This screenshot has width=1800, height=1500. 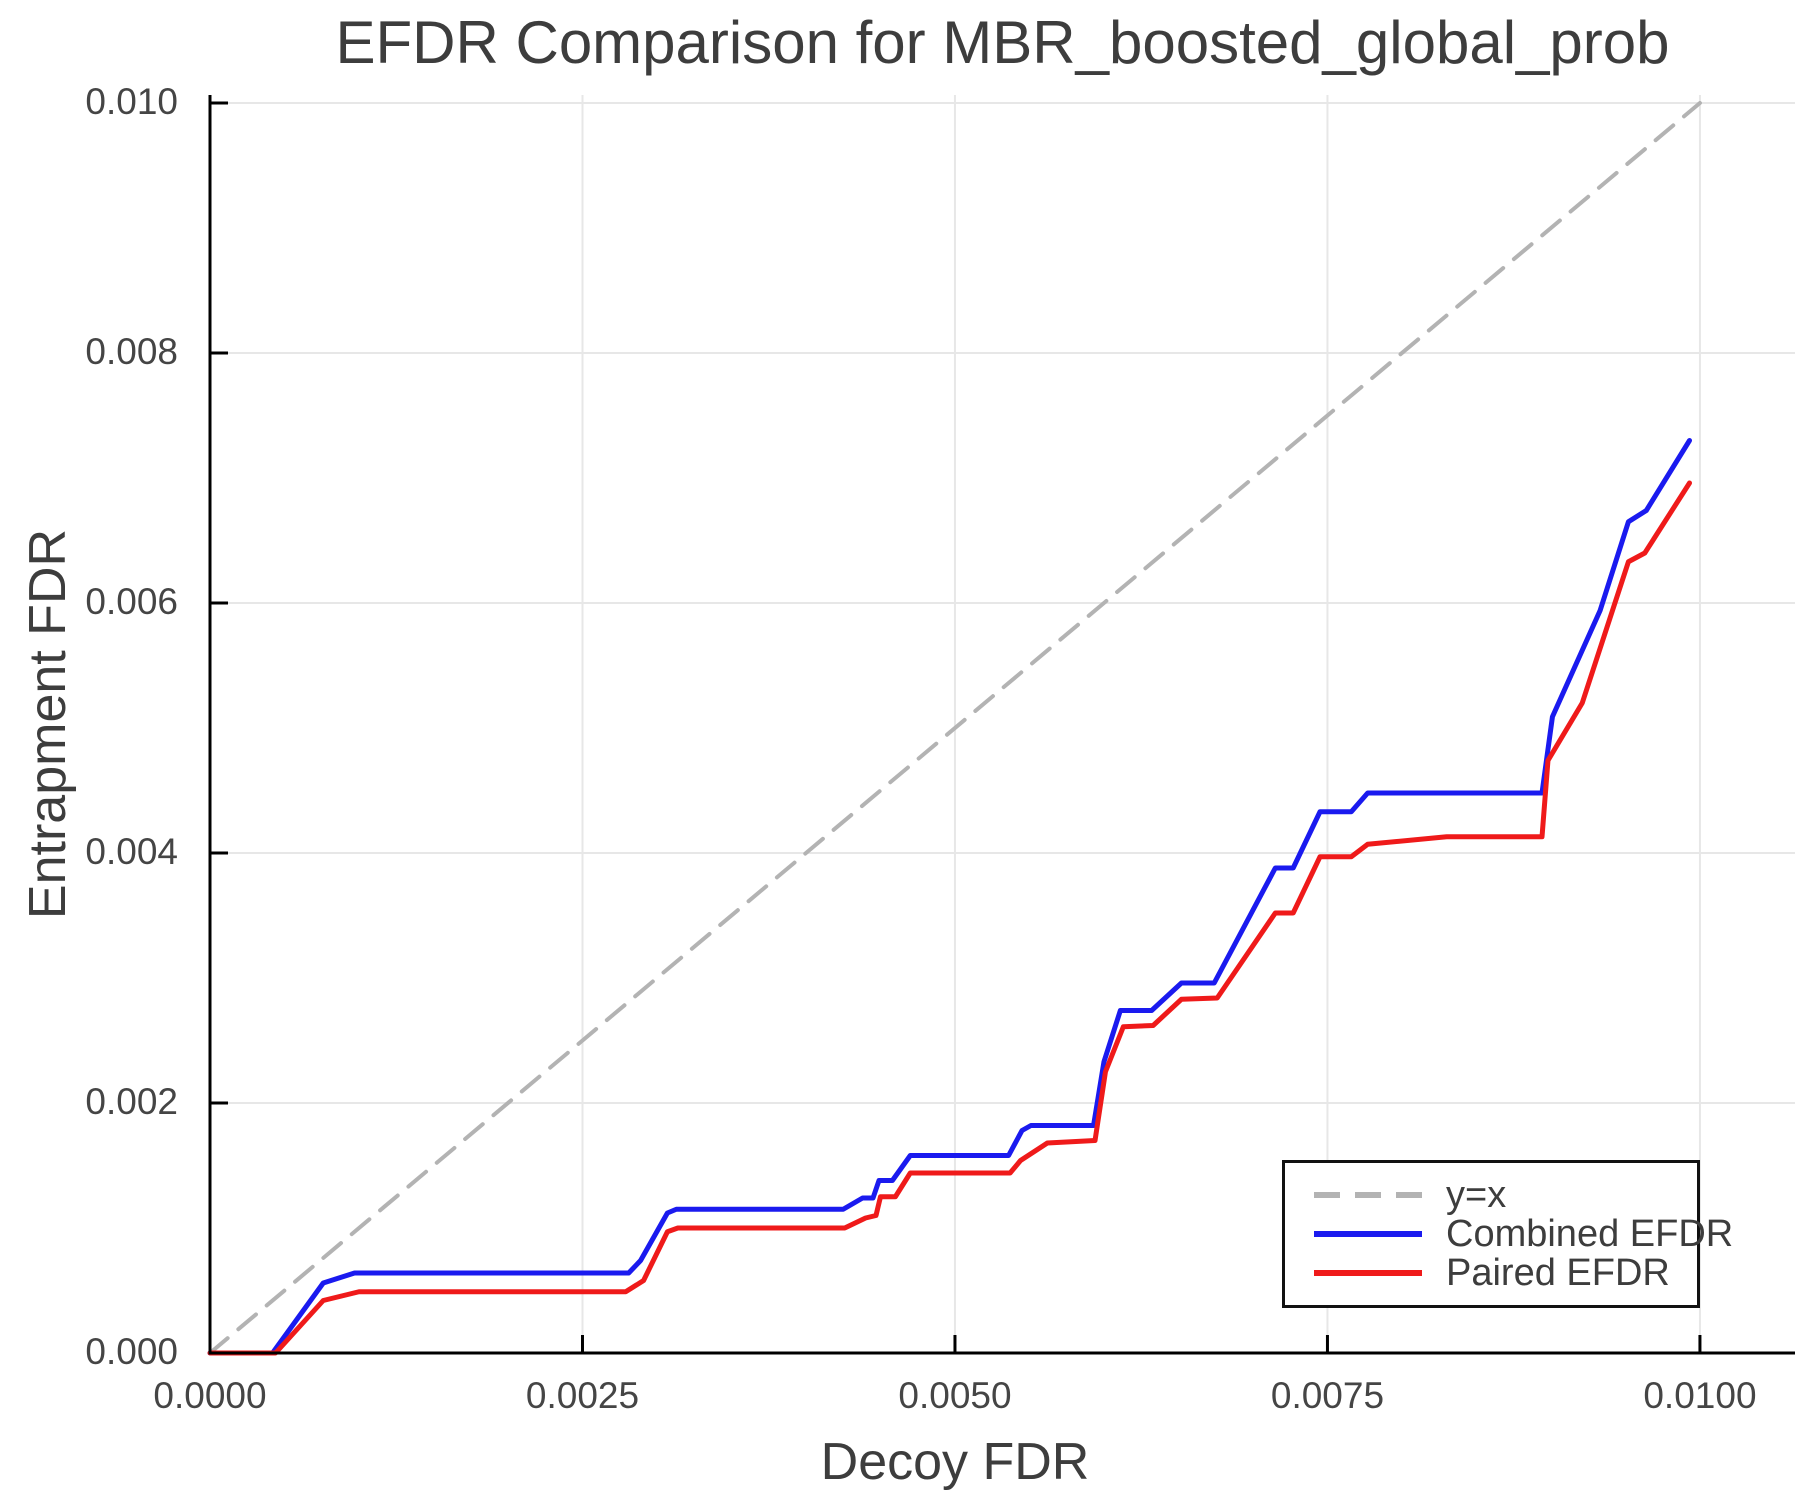 I want to click on x-tick-label-0.0100: 0.0100, so click(x=1700, y=1395).